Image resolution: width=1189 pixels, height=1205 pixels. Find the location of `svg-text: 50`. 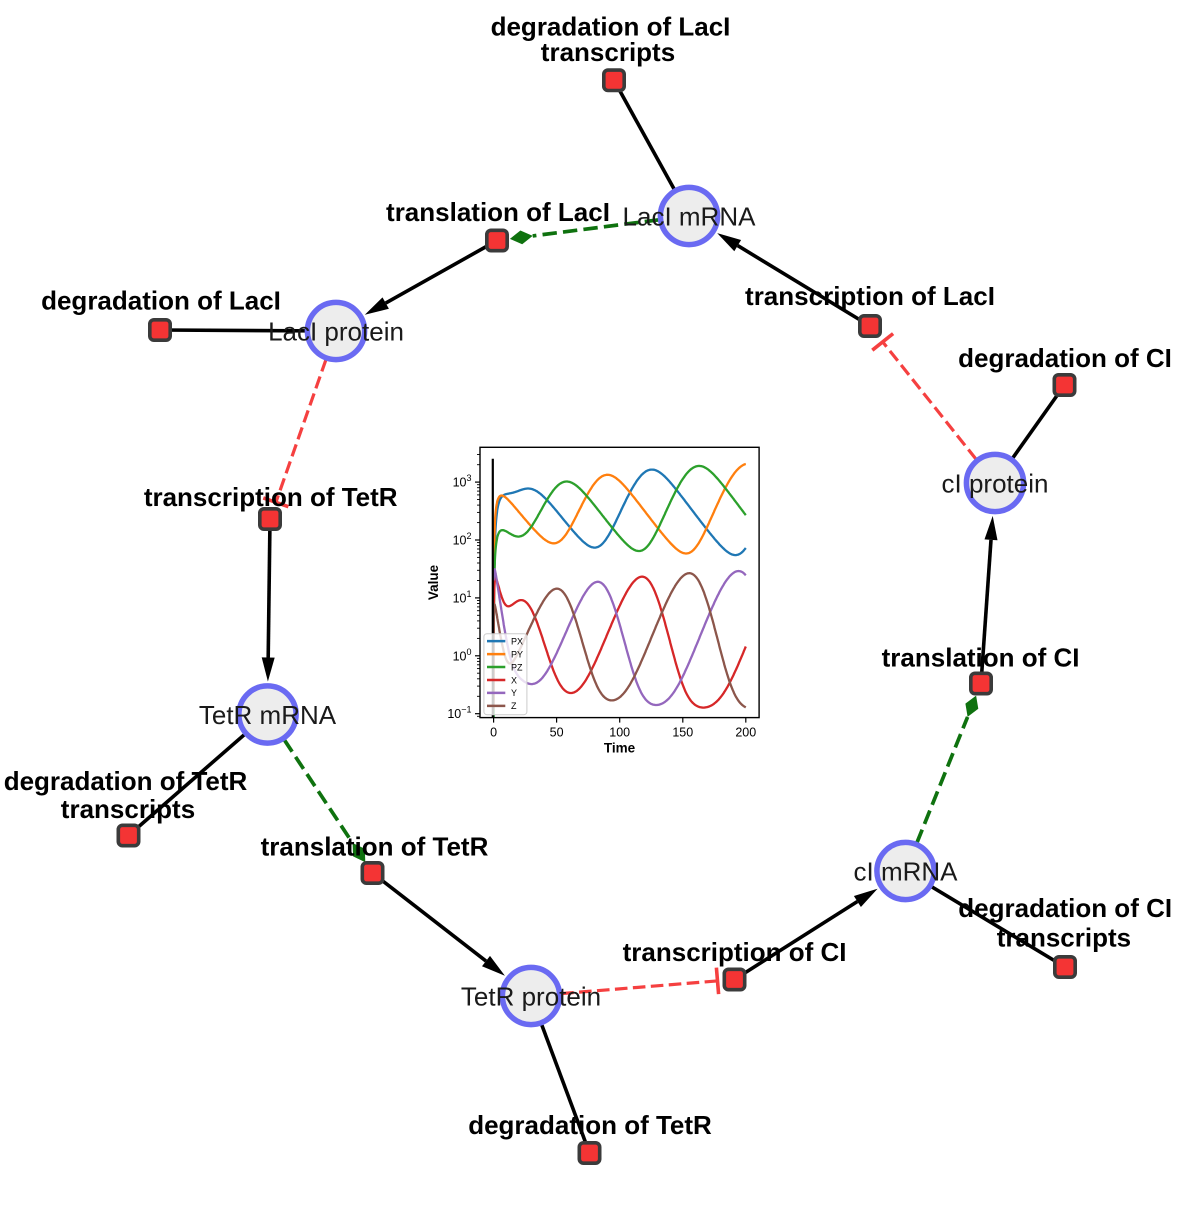

svg-text: 50 is located at coordinates (557, 733).